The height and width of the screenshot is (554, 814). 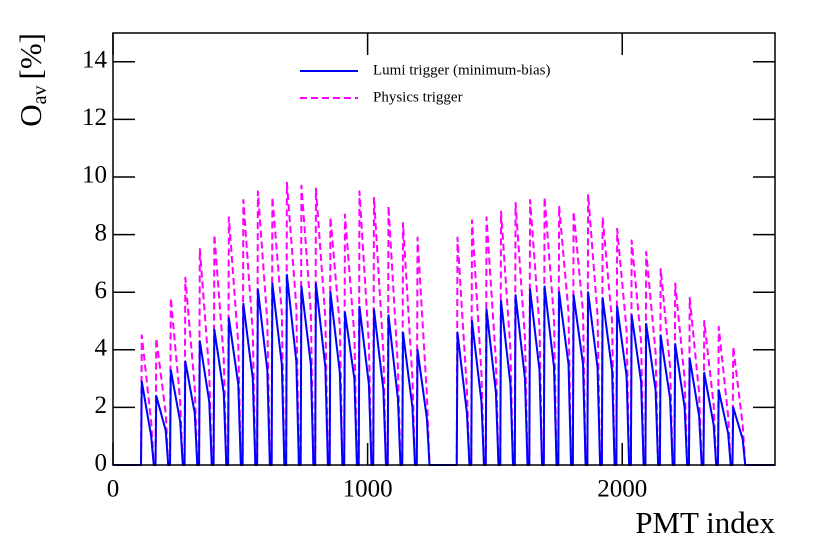 I want to click on y-label-unit: [%], so click(x=30, y=56).